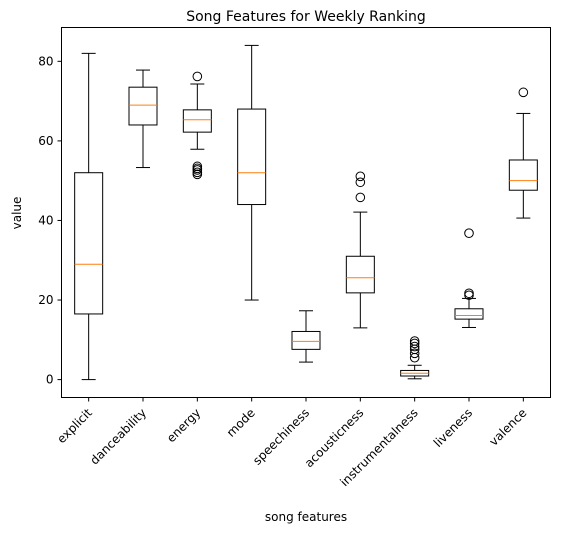 The height and width of the screenshot is (533, 563). What do you see at coordinates (45, 220) in the screenshot?
I see `y-tick-label: 40` at bounding box center [45, 220].